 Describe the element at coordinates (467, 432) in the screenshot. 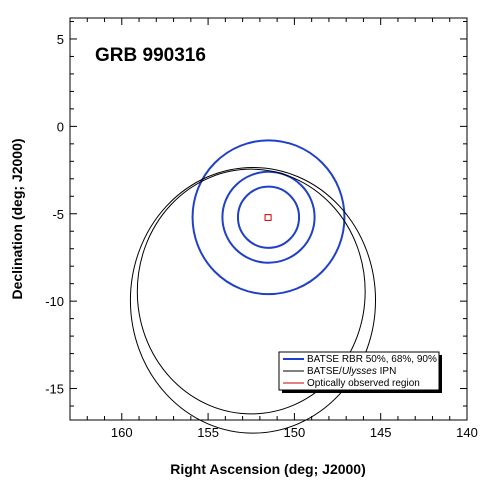

I see `x-tick-label: 140` at that location.